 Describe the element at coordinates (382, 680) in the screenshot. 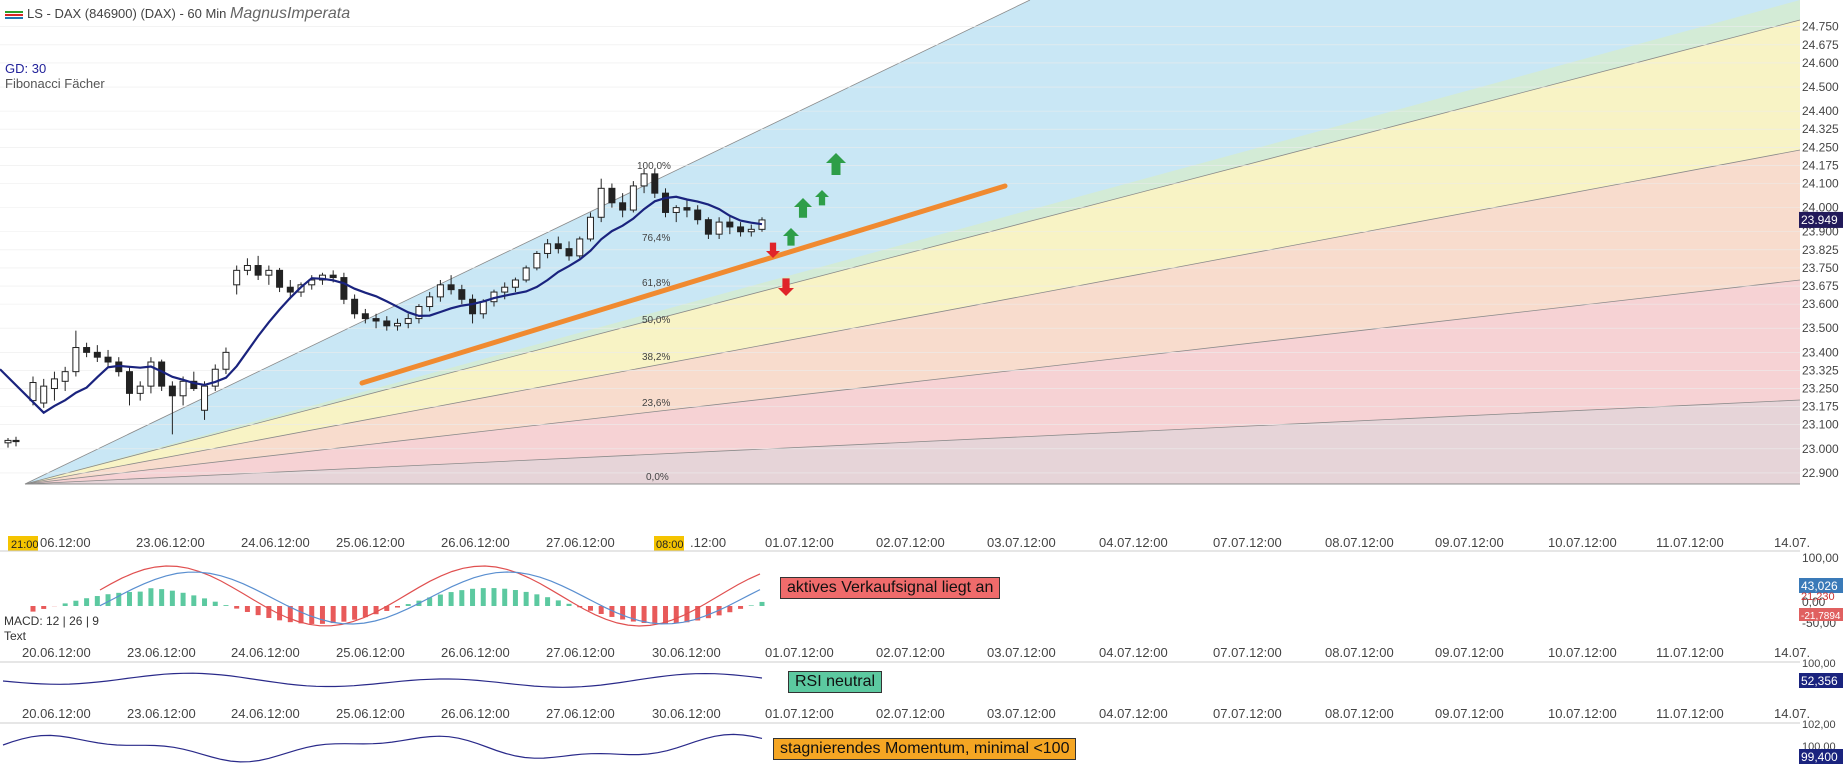

I see `rsi-line` at that location.